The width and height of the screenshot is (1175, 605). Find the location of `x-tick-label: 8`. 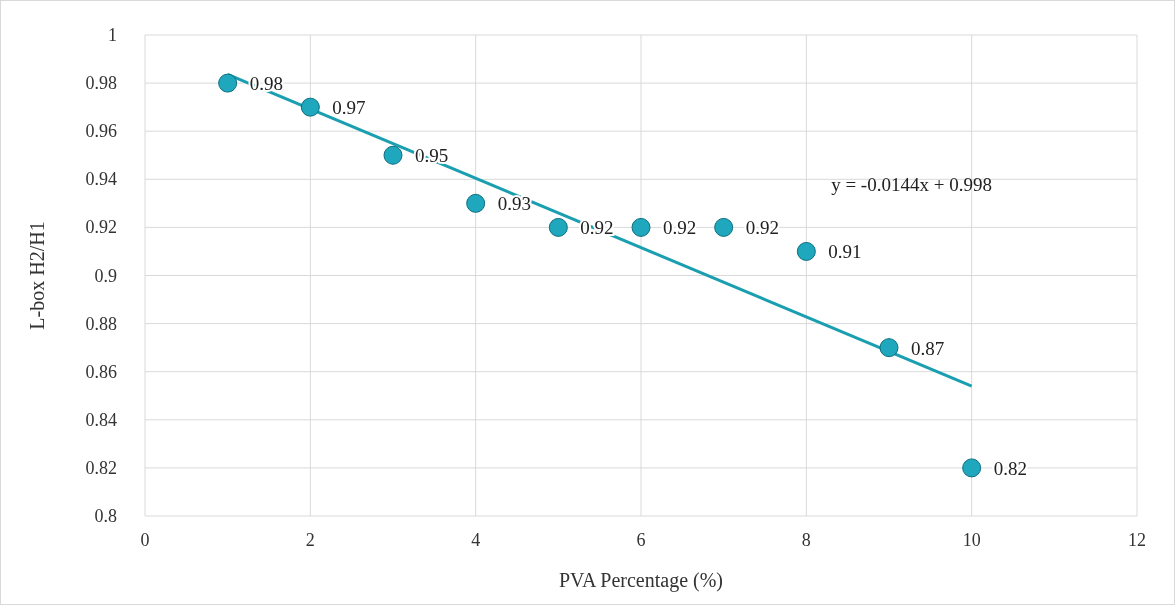

x-tick-label: 8 is located at coordinates (806, 540).